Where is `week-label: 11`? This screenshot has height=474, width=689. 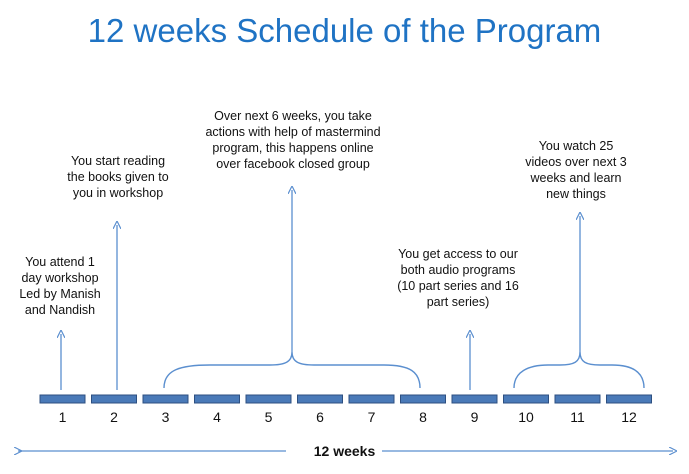 week-label: 11 is located at coordinates (577, 417).